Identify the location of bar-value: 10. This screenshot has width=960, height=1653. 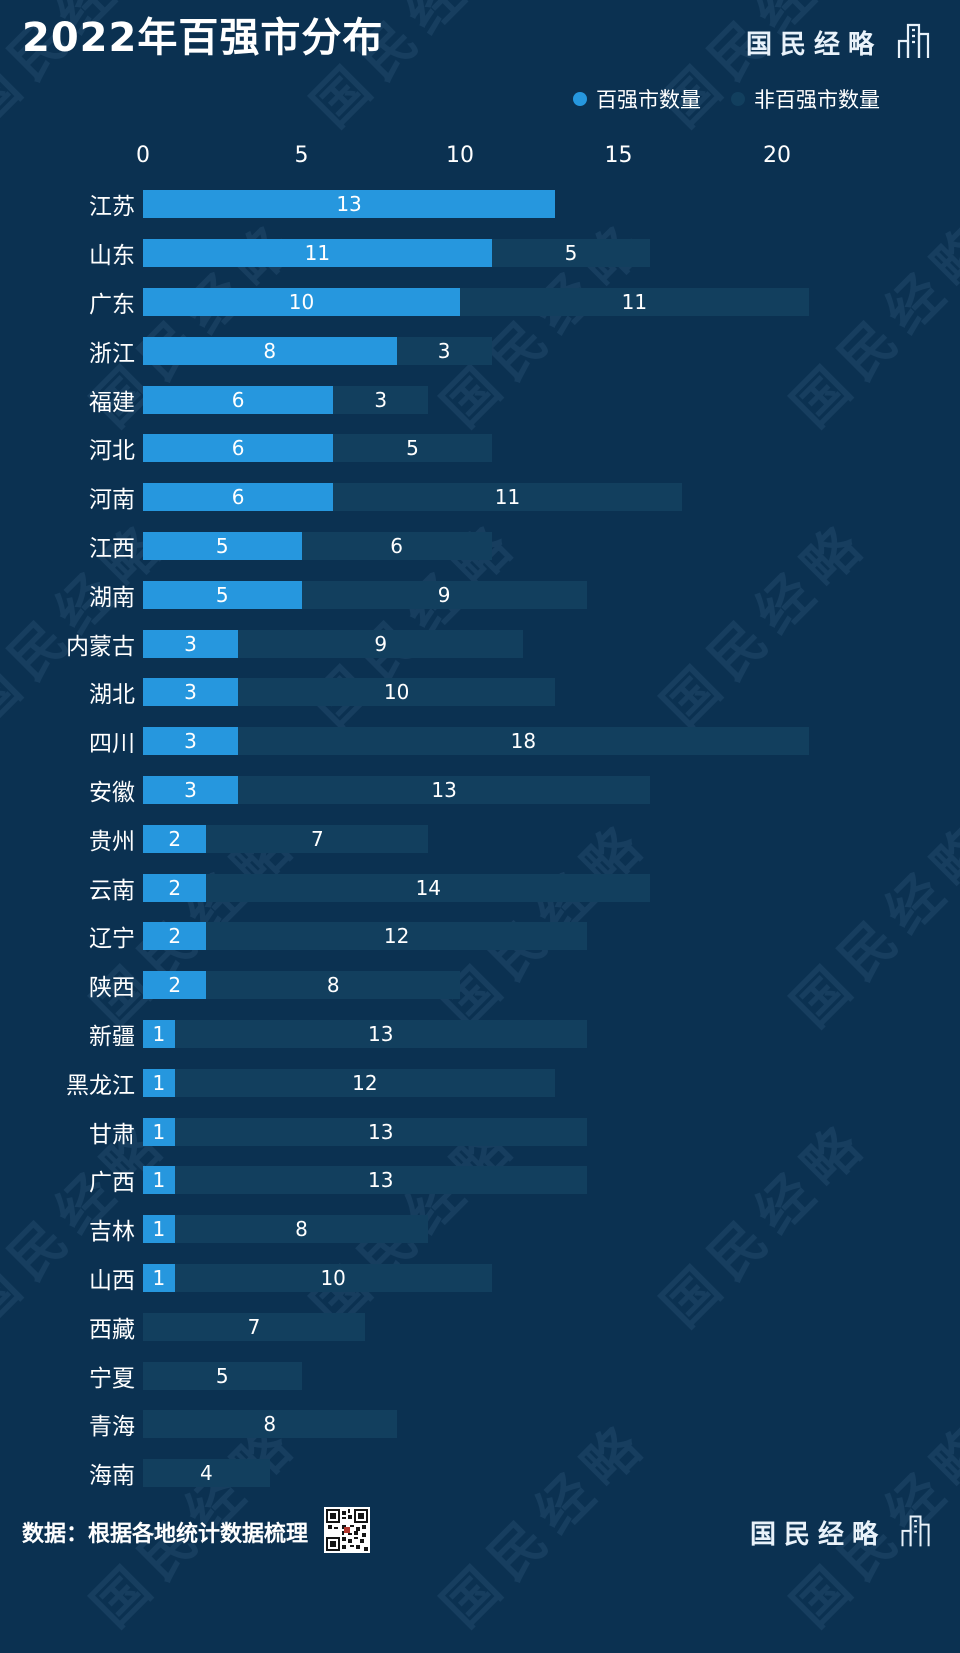
(333, 1277).